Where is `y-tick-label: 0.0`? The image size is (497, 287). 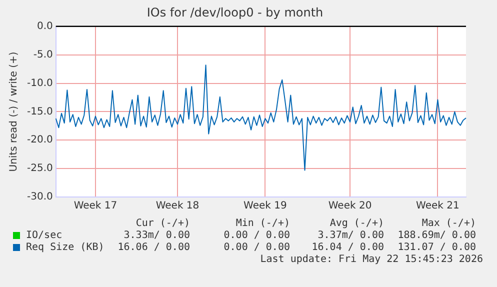 y-tick-label: 0.0 is located at coordinates (44, 26).